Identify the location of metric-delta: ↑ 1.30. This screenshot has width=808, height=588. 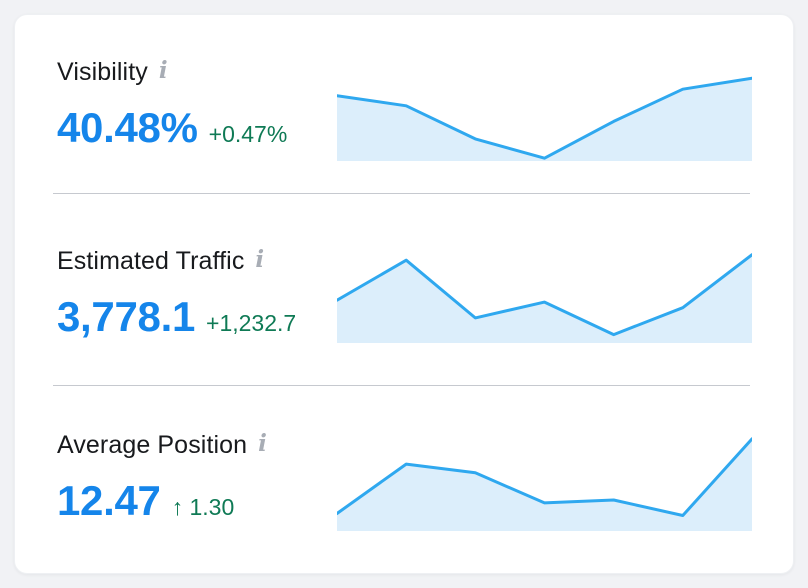
(203, 507).